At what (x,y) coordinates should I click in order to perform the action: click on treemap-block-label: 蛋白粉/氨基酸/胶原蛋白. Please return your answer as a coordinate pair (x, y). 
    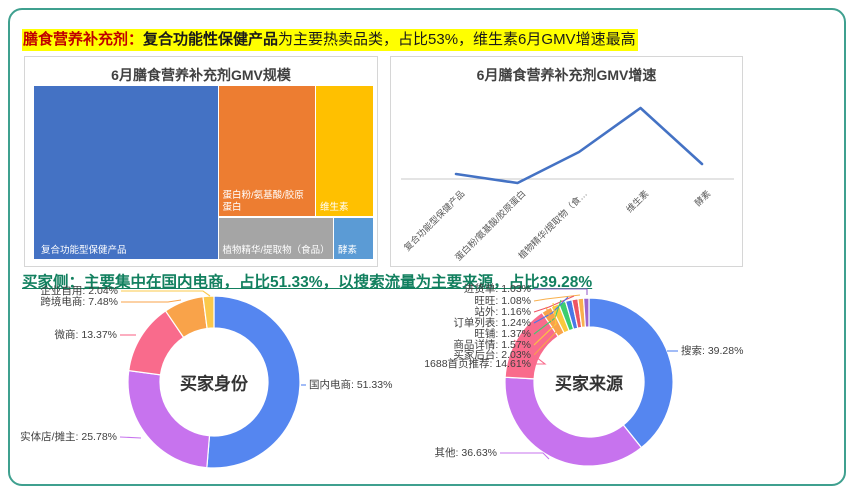
    Looking at the image, I should click on (263, 201).